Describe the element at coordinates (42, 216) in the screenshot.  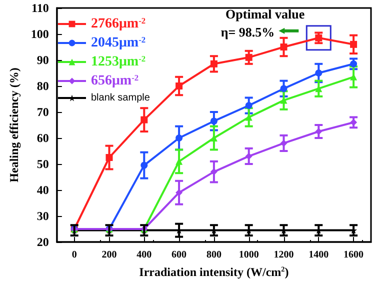
I see `y-tick-label: 30` at that location.